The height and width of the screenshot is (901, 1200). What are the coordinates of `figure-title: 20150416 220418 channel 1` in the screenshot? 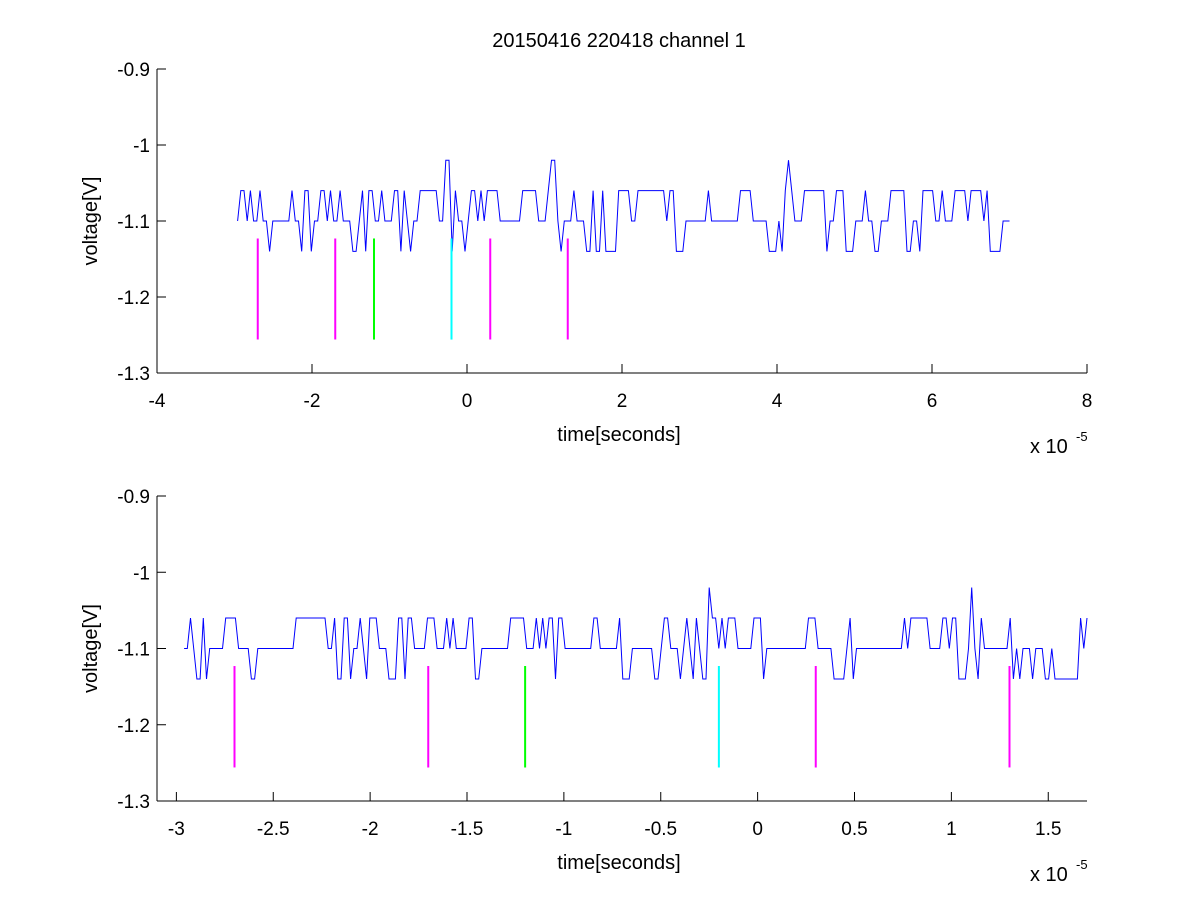 It's located at (619, 41).